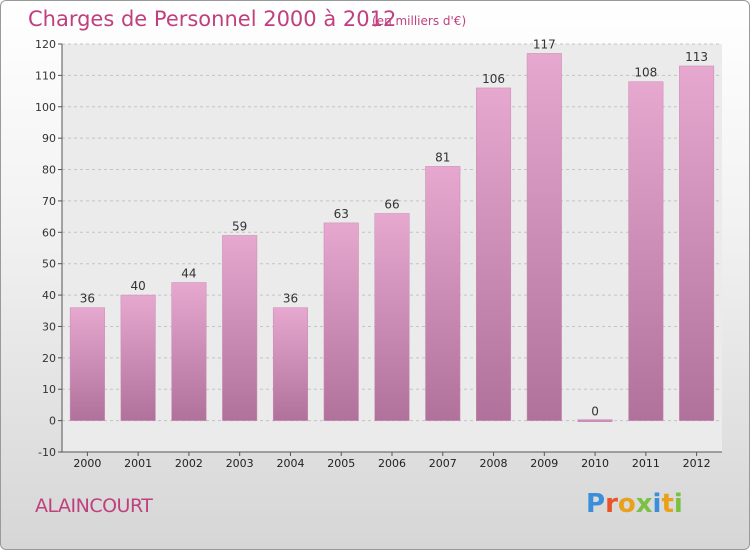  Describe the element at coordinates (494, 463) in the screenshot. I see `x-tick-label: 2008` at that location.